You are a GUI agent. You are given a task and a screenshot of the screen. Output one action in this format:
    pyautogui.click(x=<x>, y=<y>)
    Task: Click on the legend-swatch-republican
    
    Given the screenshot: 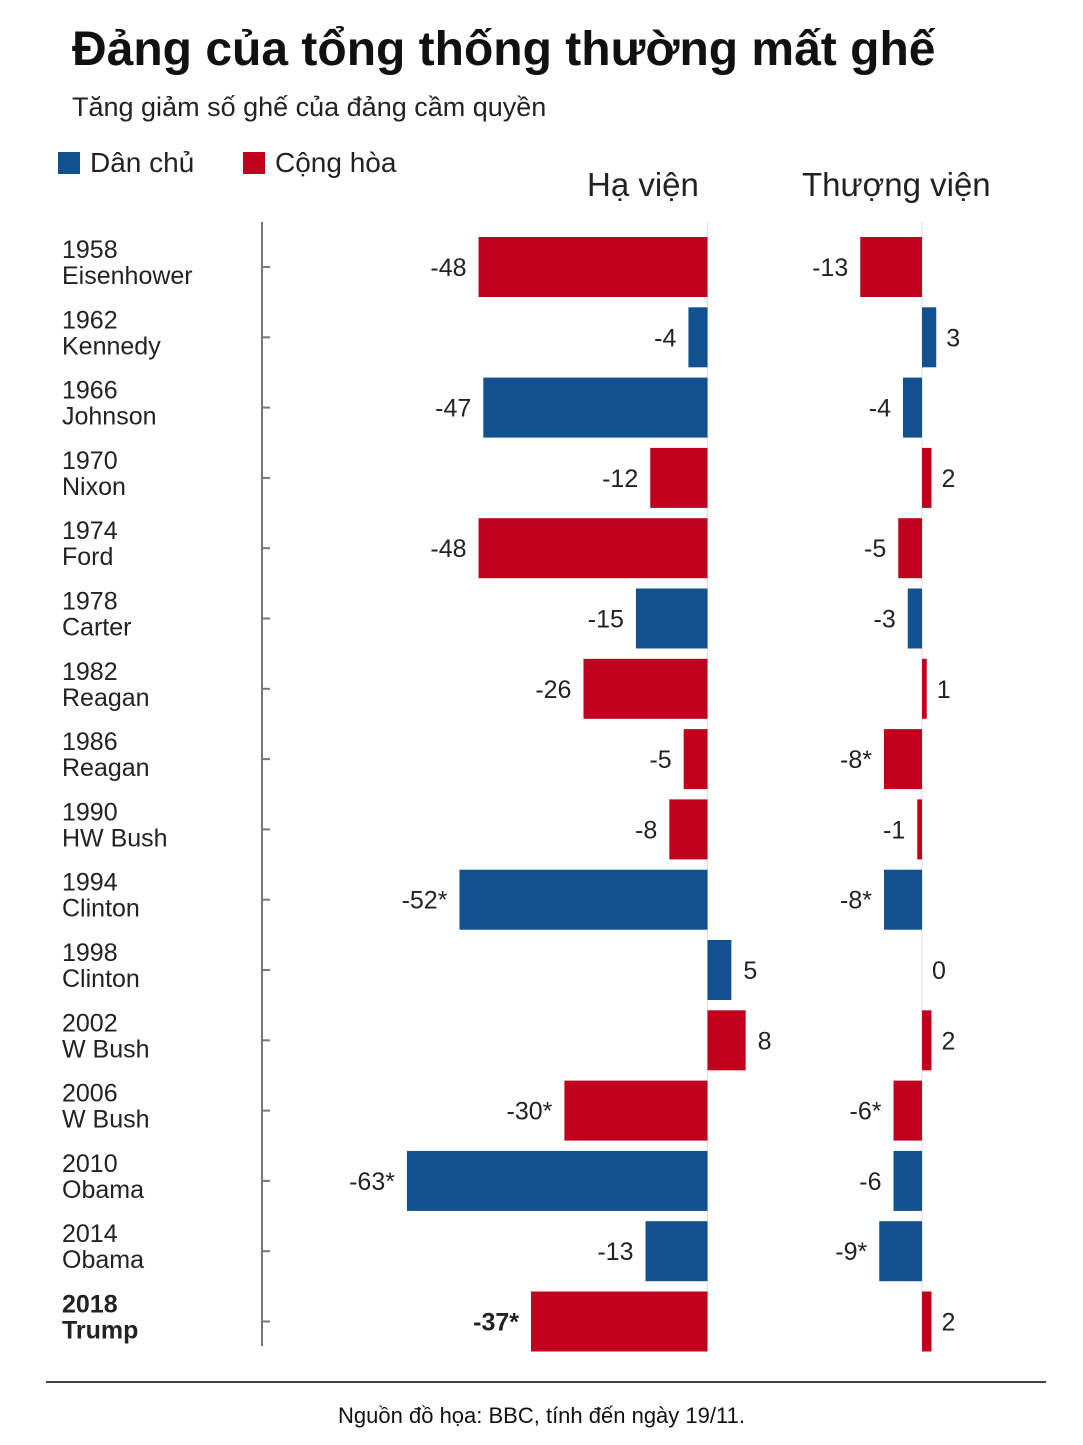 What is the action you would take?
    pyautogui.click(x=254, y=163)
    